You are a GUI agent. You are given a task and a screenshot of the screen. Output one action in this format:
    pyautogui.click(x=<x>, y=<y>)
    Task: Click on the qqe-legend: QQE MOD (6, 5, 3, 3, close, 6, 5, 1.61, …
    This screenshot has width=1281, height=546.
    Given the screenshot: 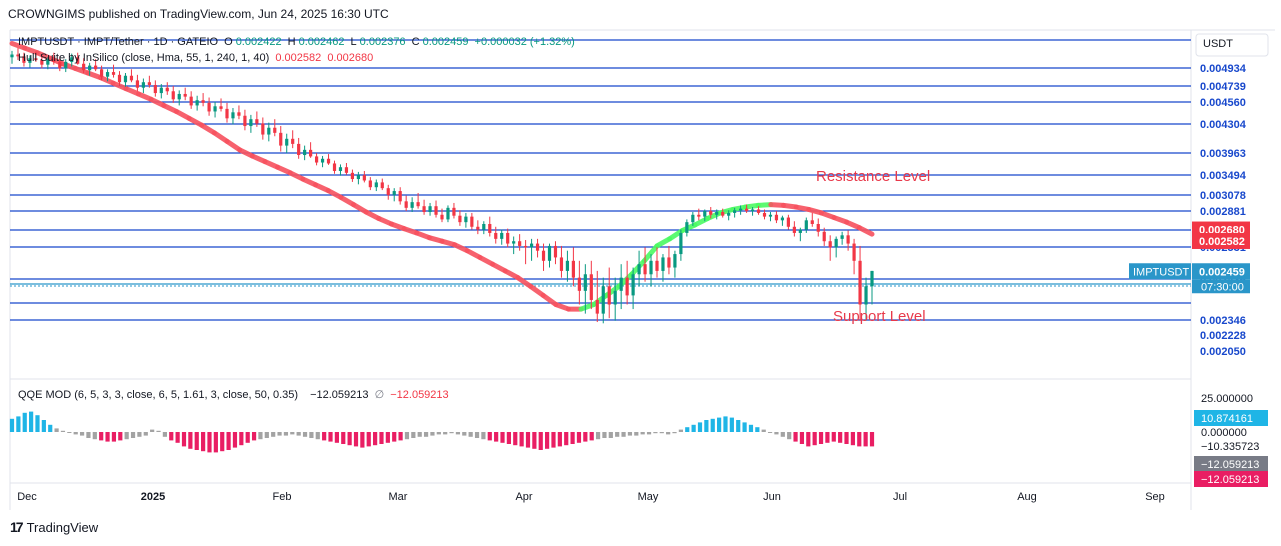 What is the action you would take?
    pyautogui.click(x=235, y=394)
    